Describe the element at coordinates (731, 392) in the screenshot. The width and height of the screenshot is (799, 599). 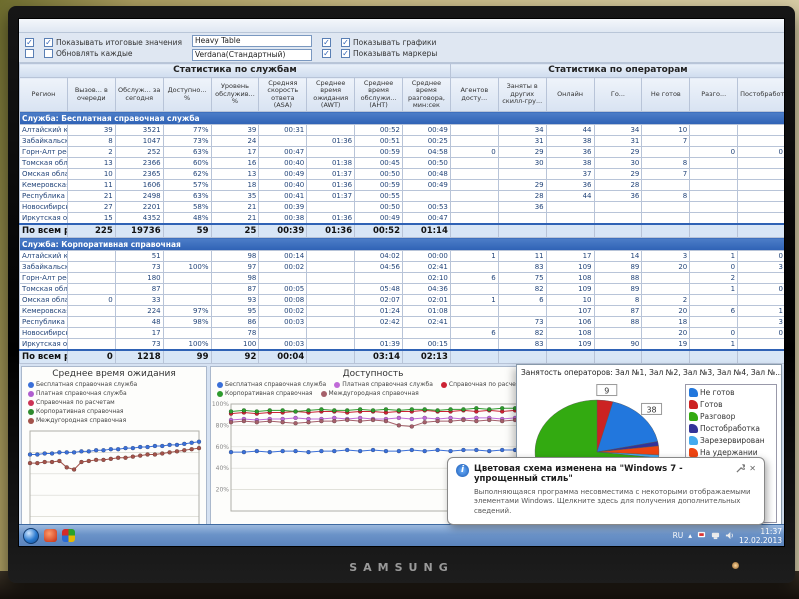
I see `legend-item: Не готов` at that location.